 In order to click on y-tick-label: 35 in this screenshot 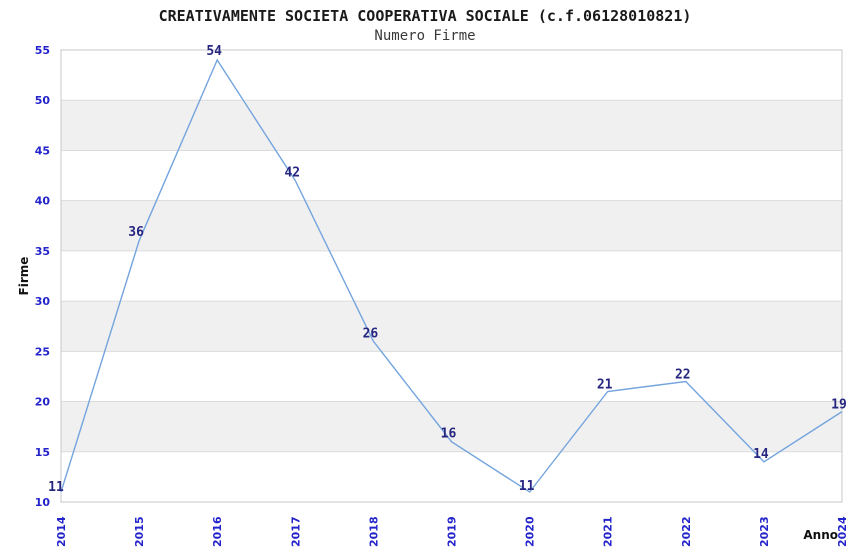, I will do `click(42, 251)`.